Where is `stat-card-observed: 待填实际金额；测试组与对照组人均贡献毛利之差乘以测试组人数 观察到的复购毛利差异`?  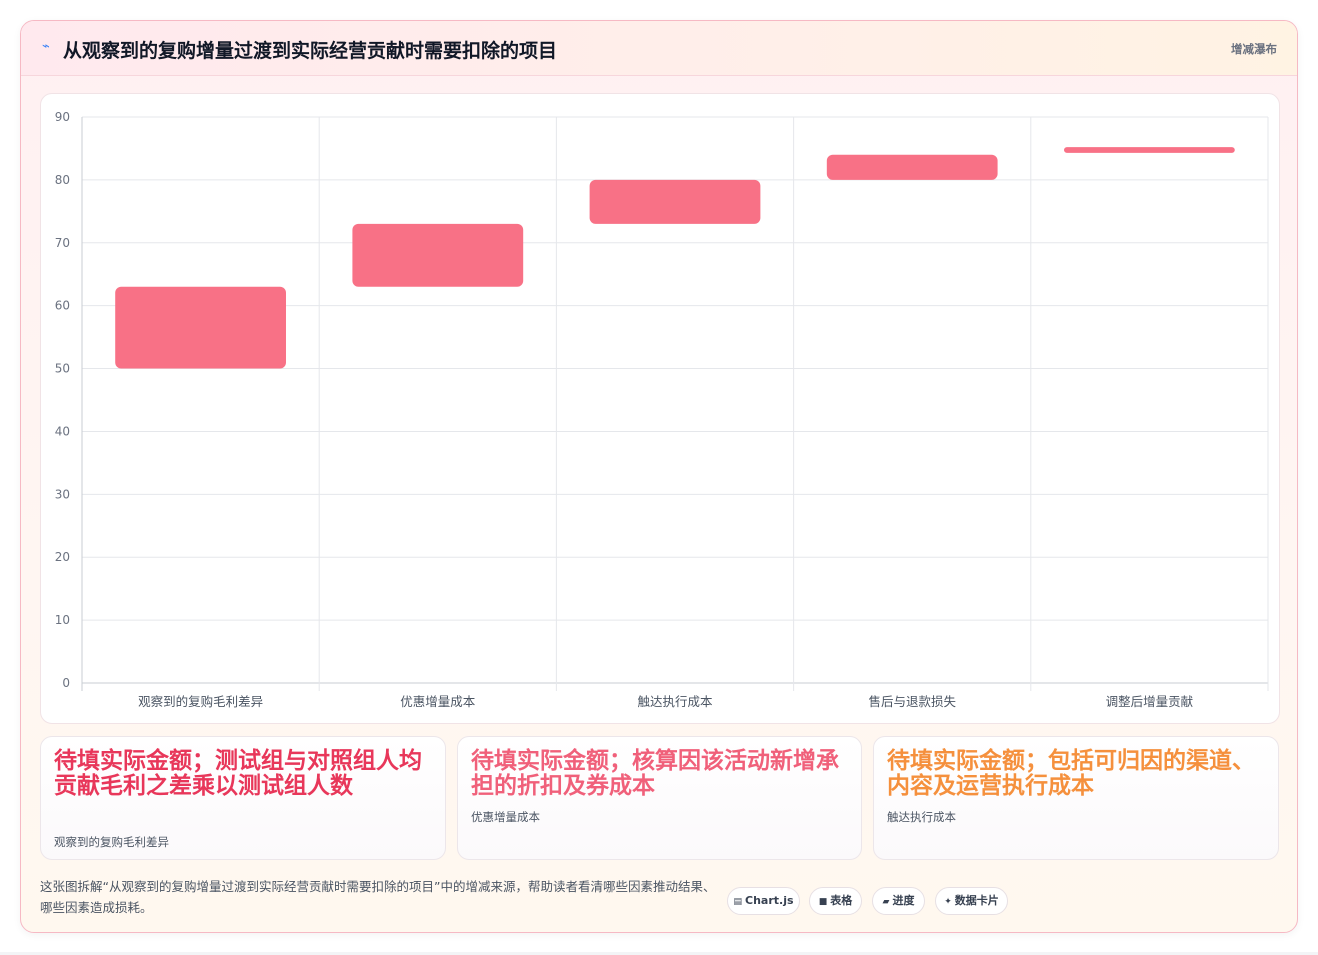 stat-card-observed: 待填实际金额；测试组与对照组人均贡献毛利之差乘以测试组人数 观察到的复购毛利差异 is located at coordinates (243, 798).